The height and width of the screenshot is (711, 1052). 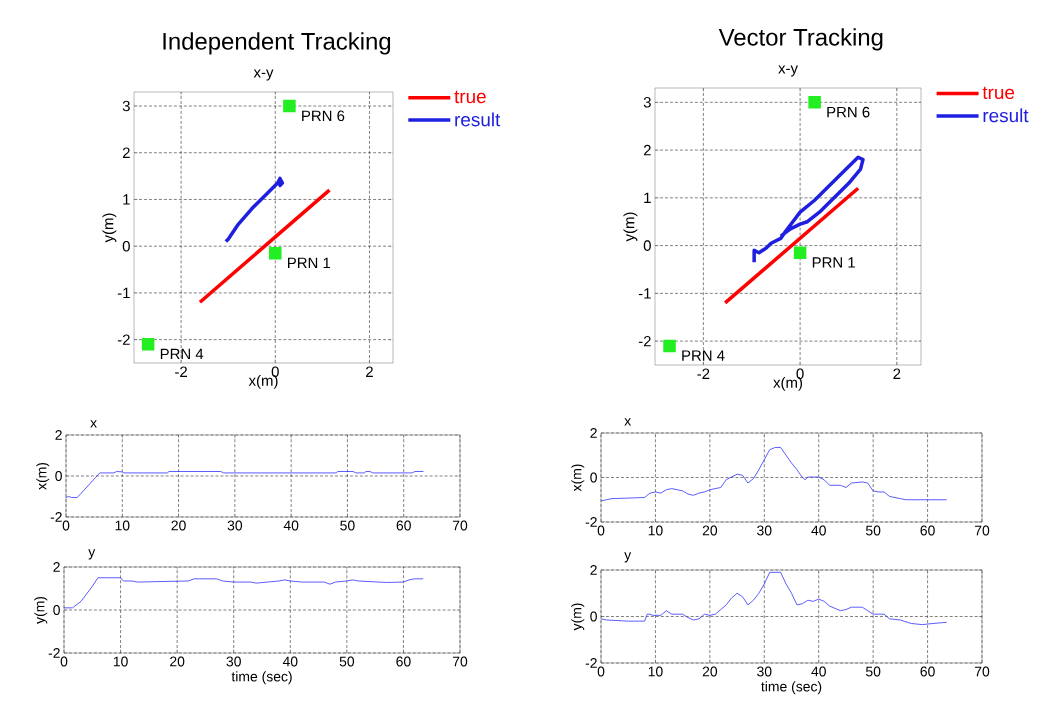 I want to click on chart-title: Vector Tracking, so click(x=800, y=39).